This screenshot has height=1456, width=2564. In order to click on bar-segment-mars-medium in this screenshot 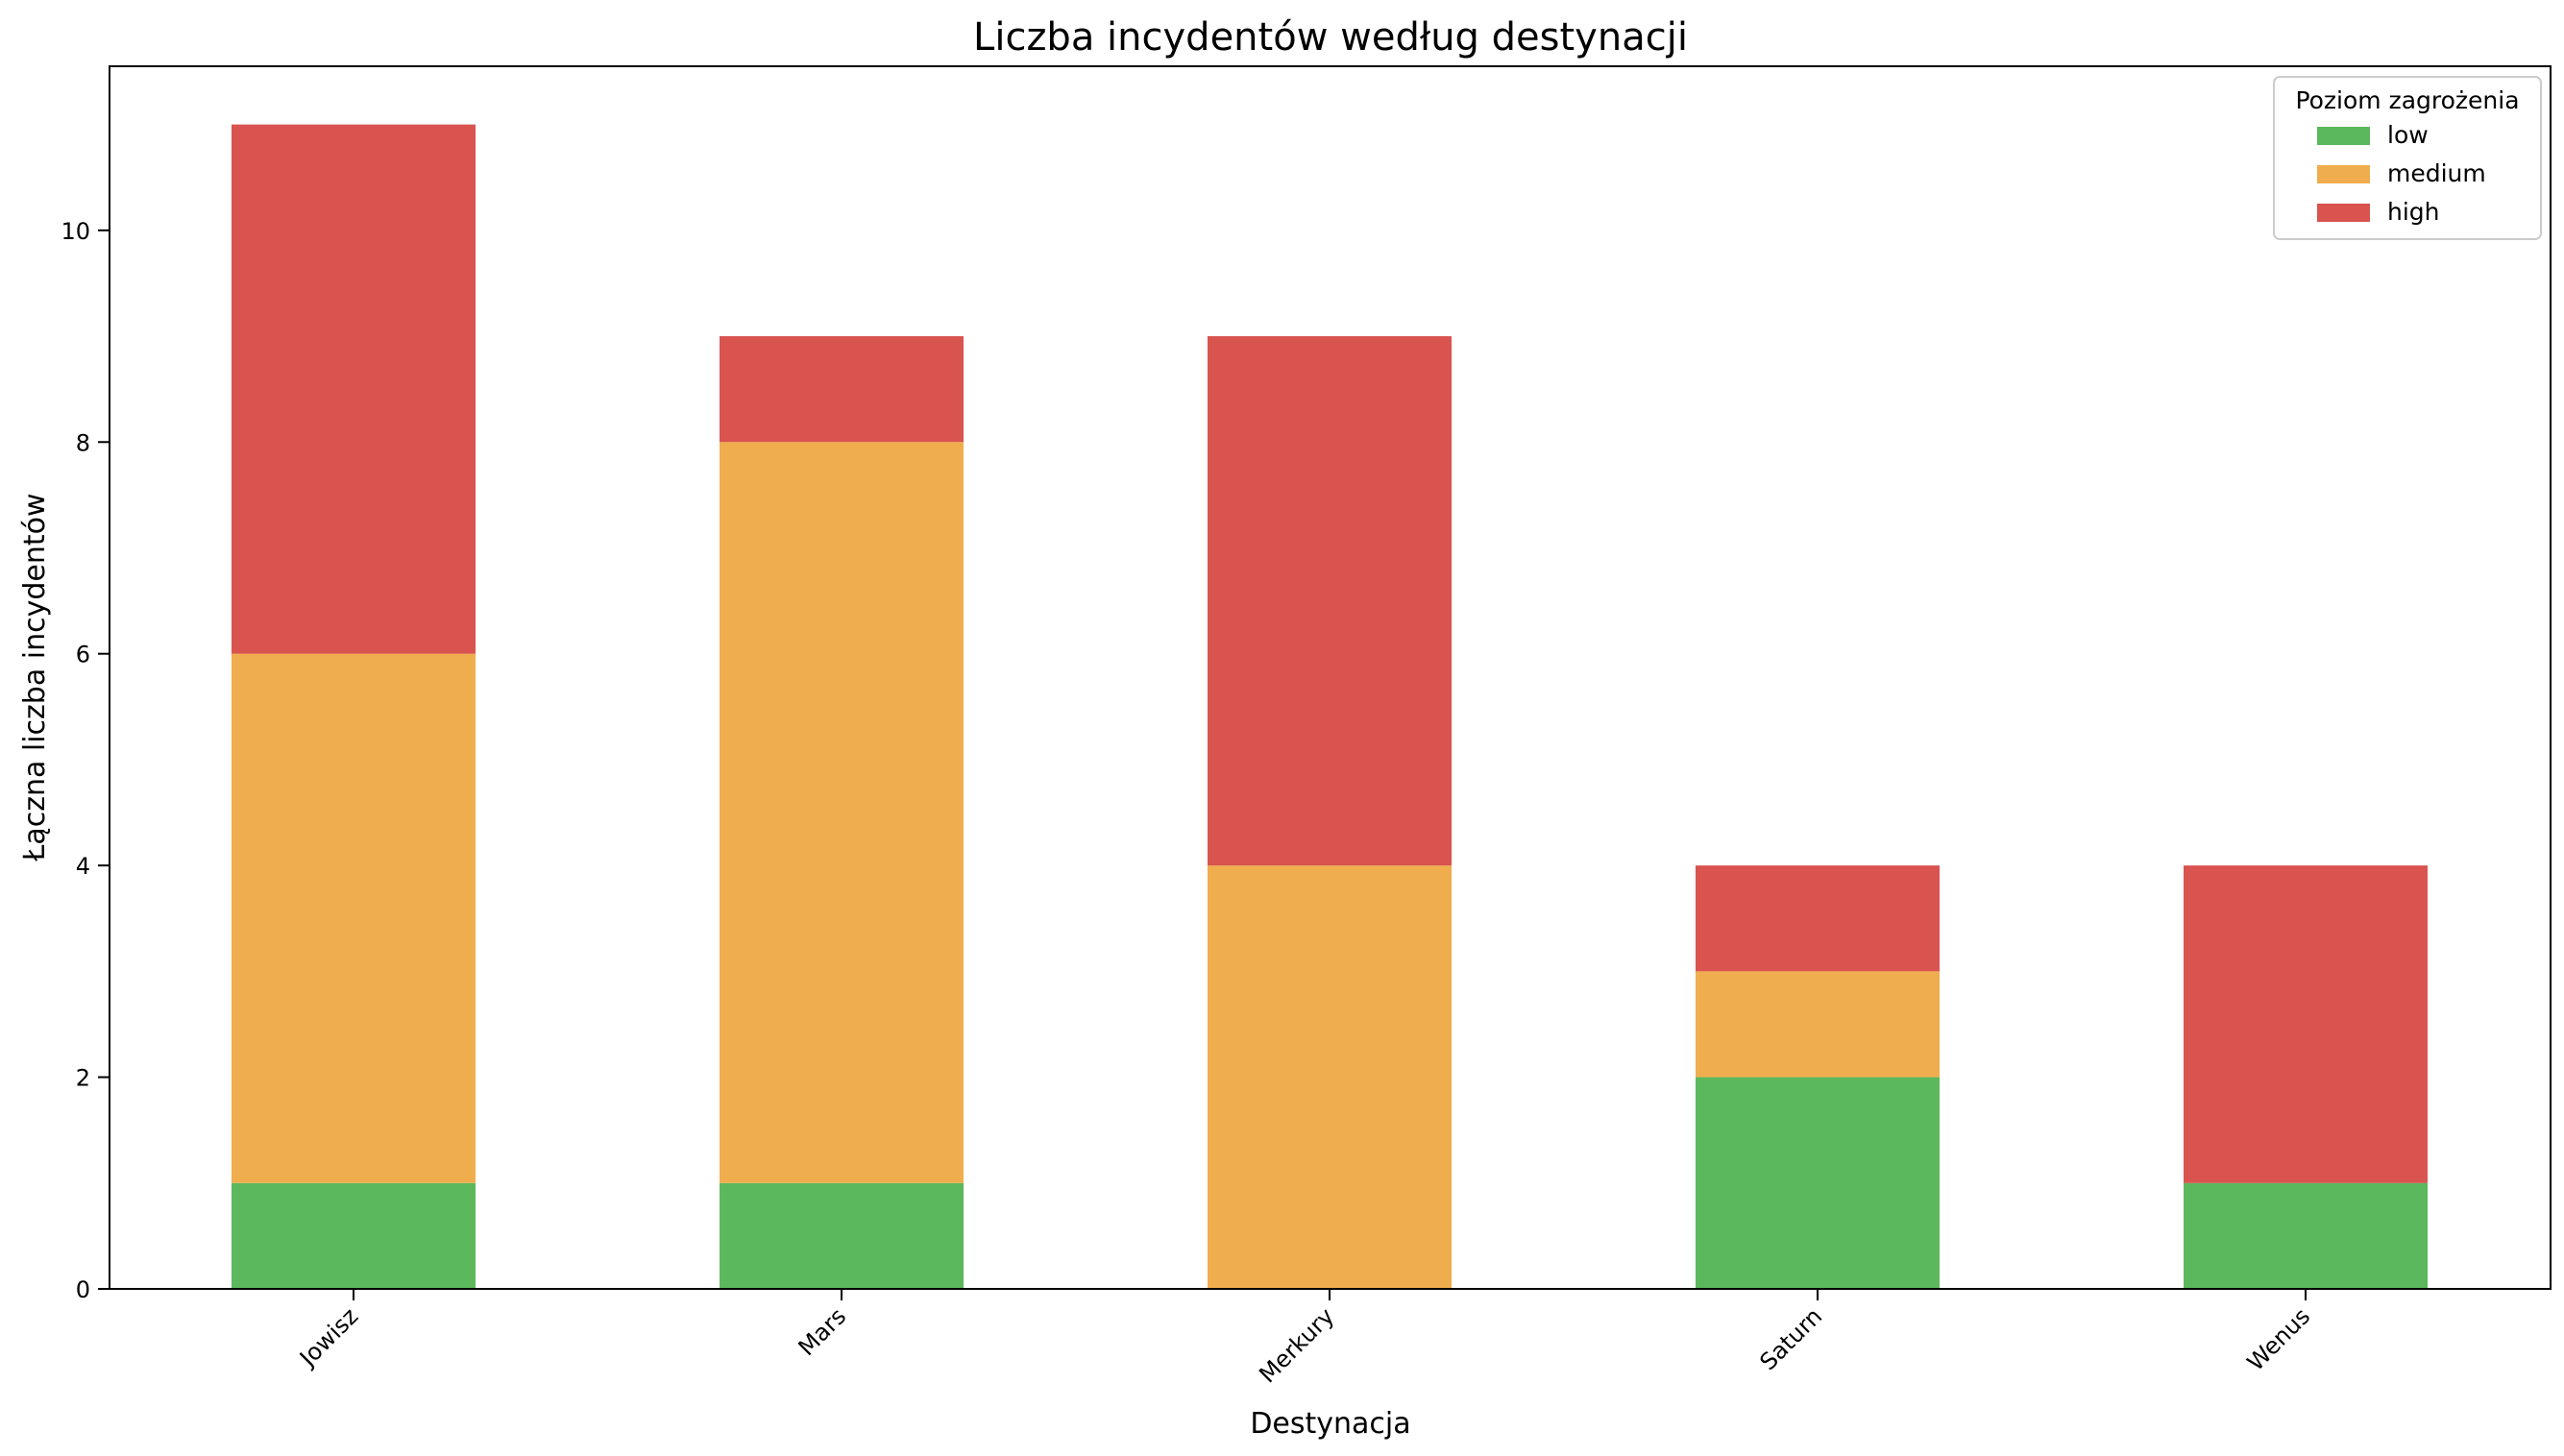, I will do `click(842, 812)`.